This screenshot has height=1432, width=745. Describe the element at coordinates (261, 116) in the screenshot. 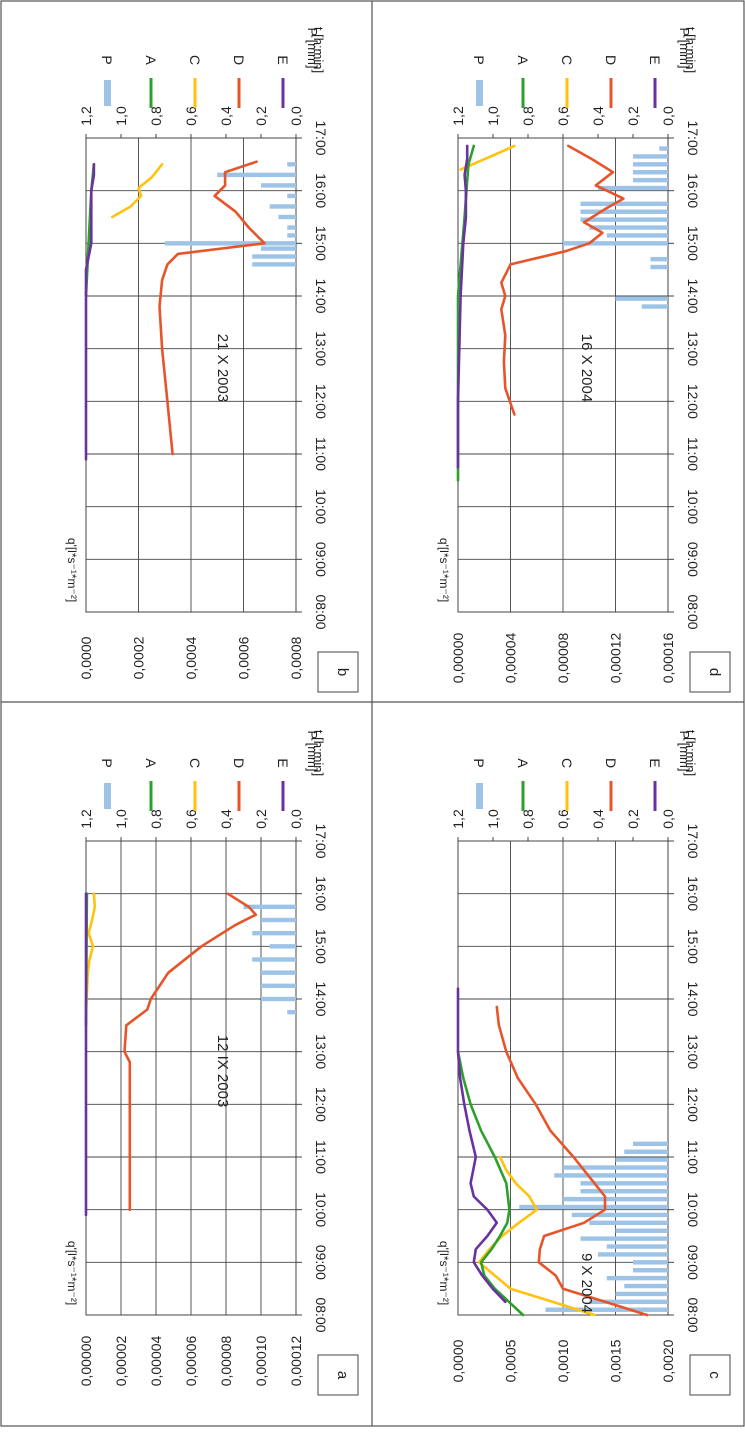

I see `y2-tick-label: 0,2` at that location.